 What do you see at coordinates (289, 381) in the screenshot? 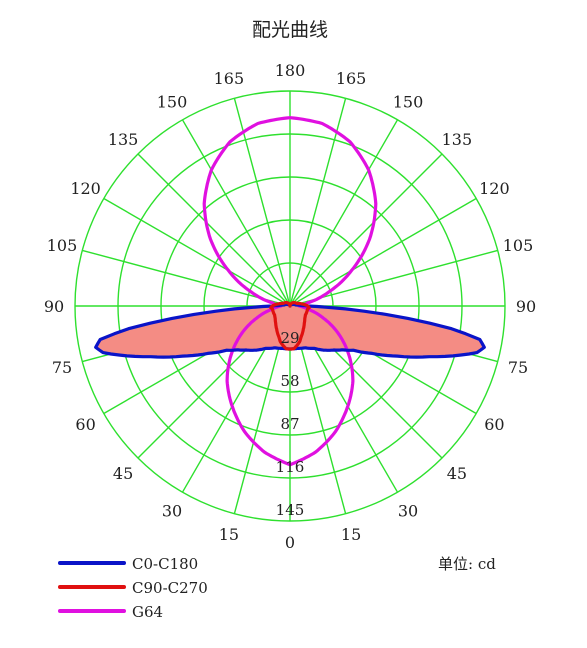
I see `ring-label: 58` at bounding box center [289, 381].